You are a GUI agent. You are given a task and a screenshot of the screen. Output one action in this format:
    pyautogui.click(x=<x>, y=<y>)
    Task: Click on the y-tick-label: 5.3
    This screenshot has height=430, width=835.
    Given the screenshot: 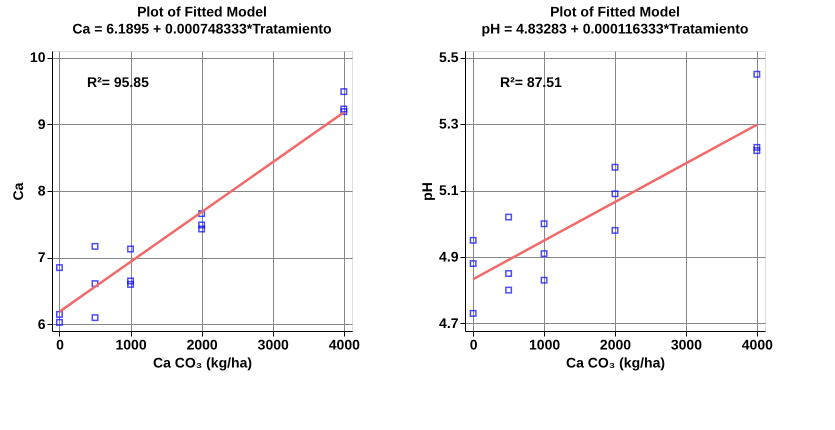 What is the action you would take?
    pyautogui.click(x=449, y=124)
    